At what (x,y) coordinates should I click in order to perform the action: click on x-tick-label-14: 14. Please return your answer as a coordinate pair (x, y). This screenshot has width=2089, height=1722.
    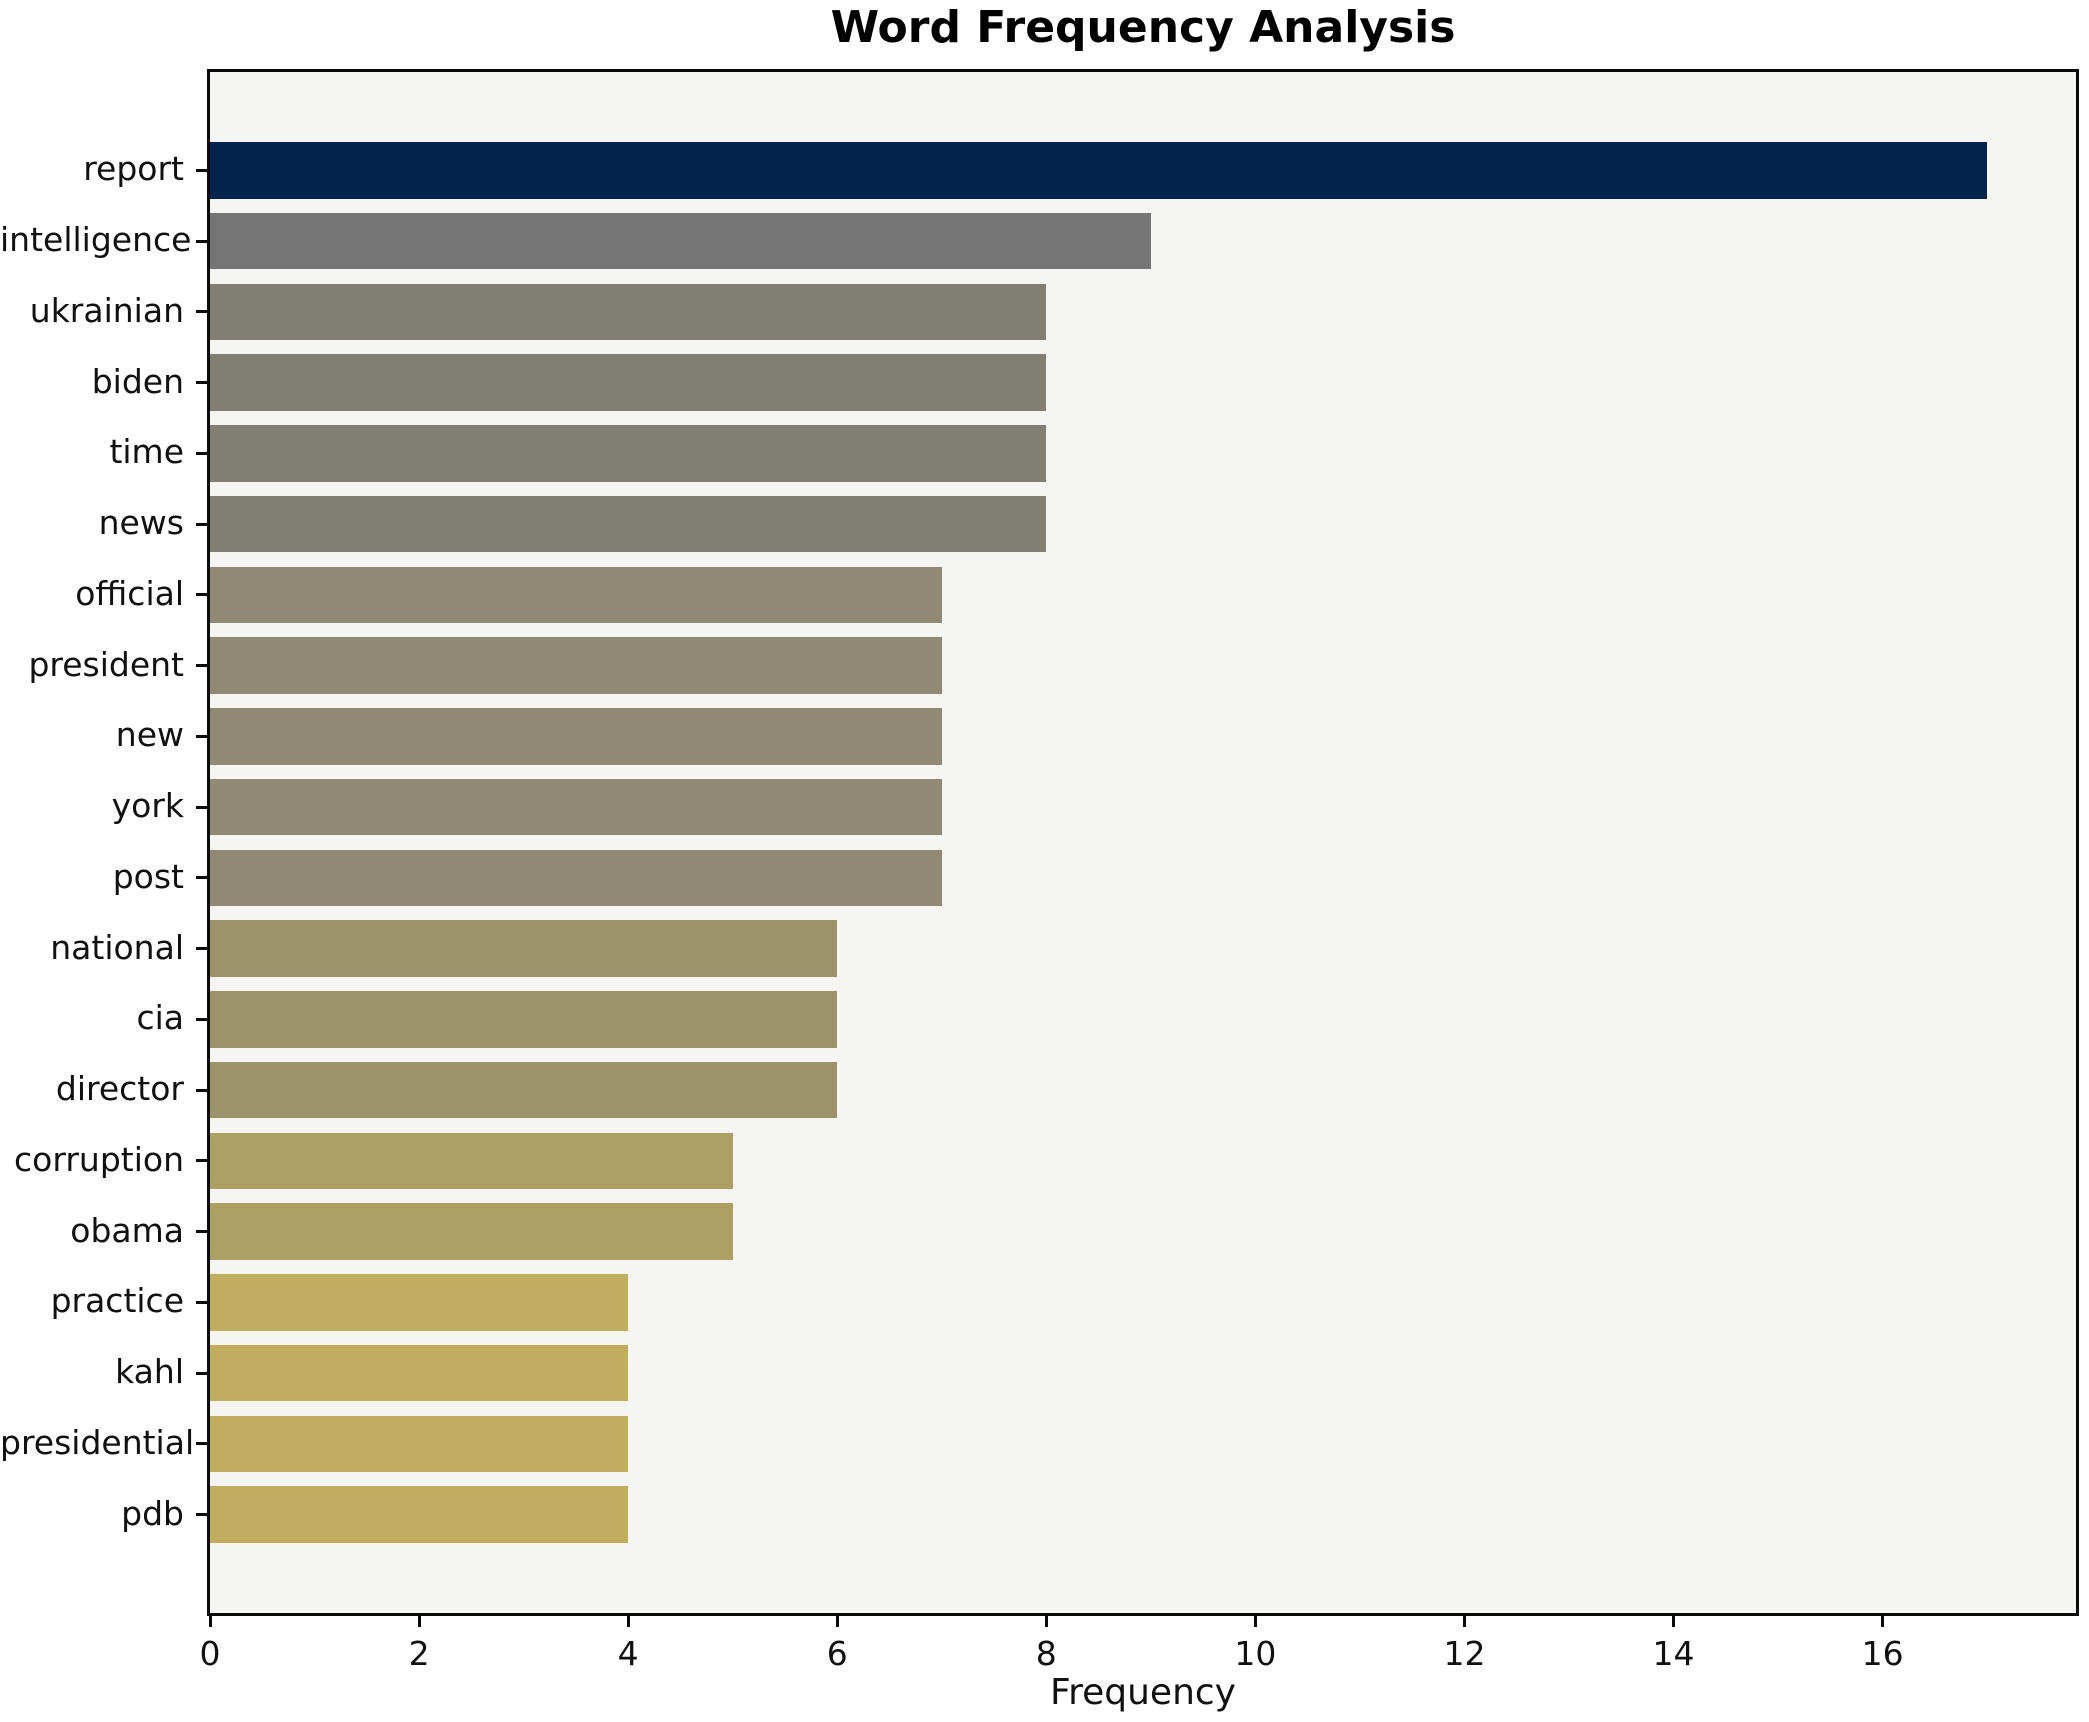
    Looking at the image, I should click on (1673, 1653).